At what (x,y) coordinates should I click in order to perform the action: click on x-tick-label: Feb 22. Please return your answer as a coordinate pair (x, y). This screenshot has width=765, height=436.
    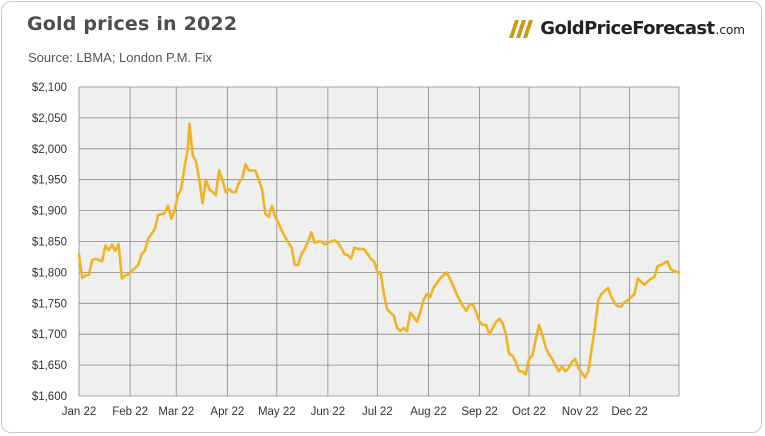
    Looking at the image, I should click on (130, 412).